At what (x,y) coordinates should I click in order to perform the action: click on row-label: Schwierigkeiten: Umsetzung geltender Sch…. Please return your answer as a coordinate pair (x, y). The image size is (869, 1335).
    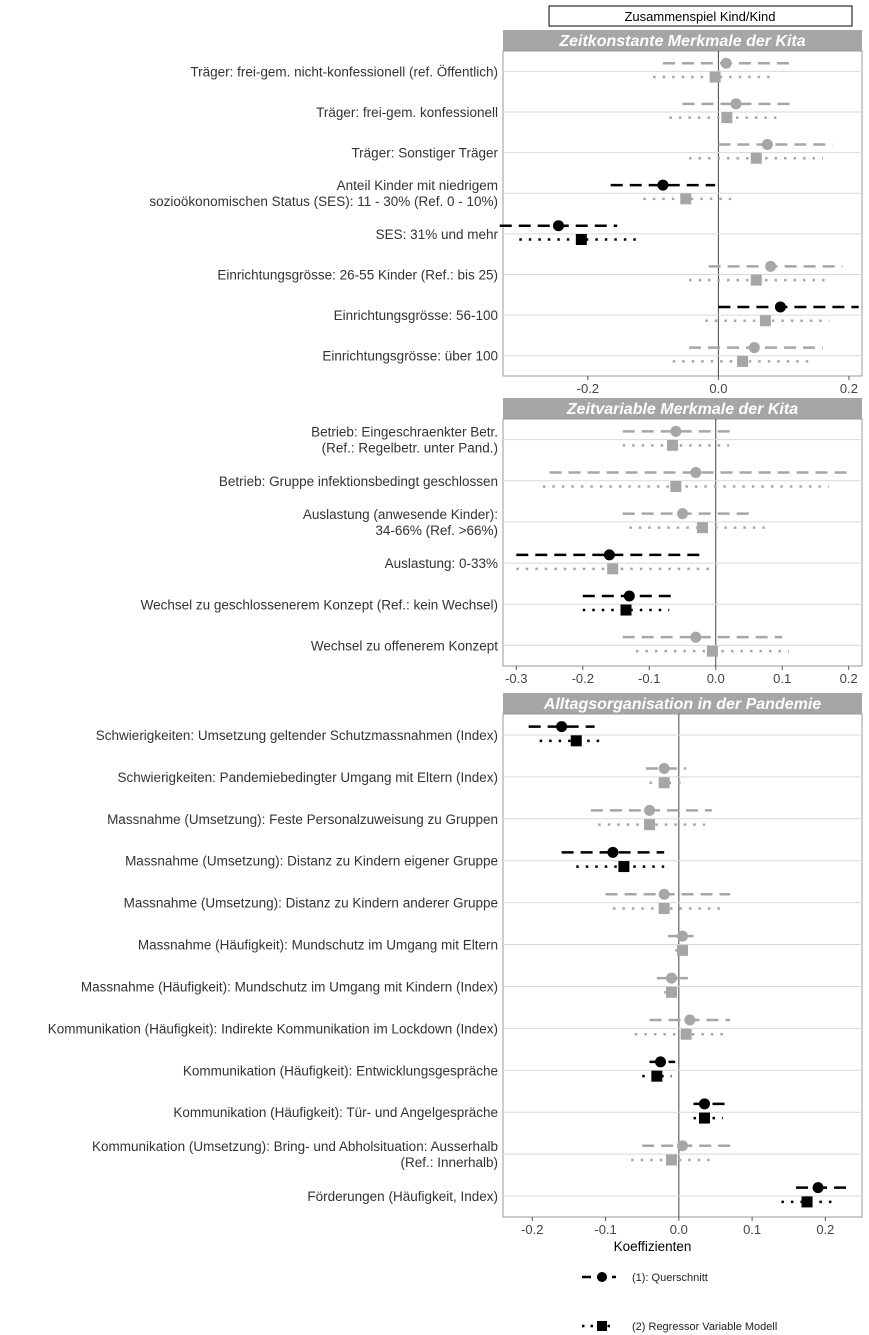
    Looking at the image, I should click on (297, 735).